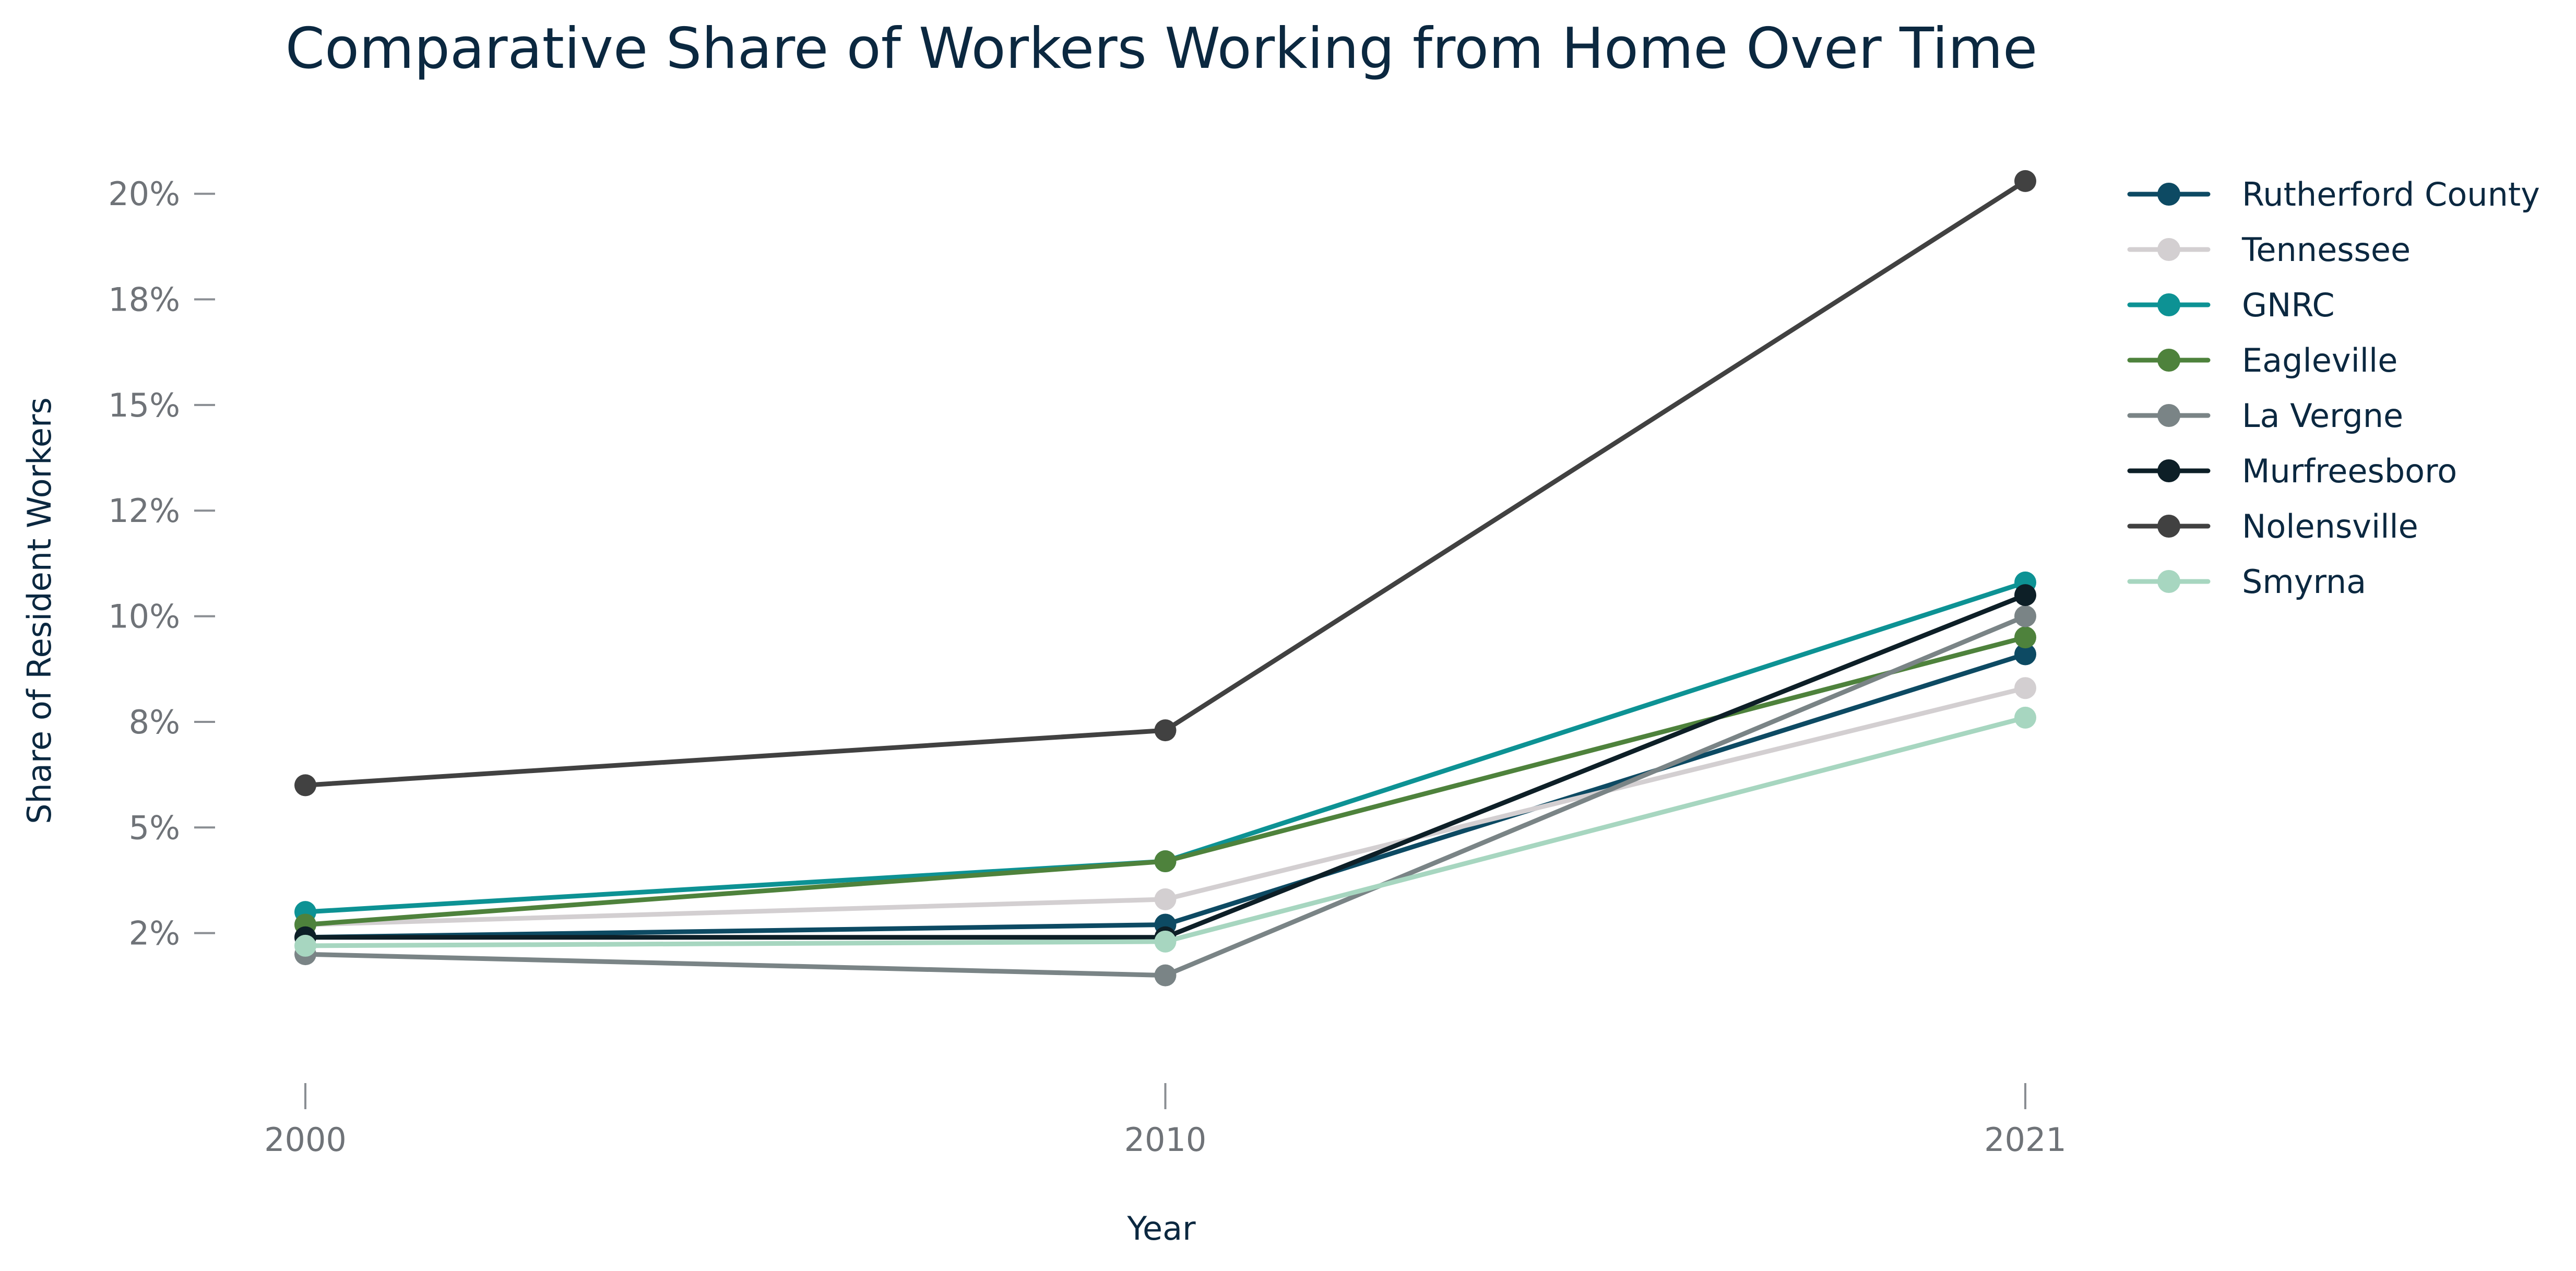 This screenshot has width=2576, height=1271. Describe the element at coordinates (154, 722) in the screenshot. I see `y-tick-label: 8%` at that location.